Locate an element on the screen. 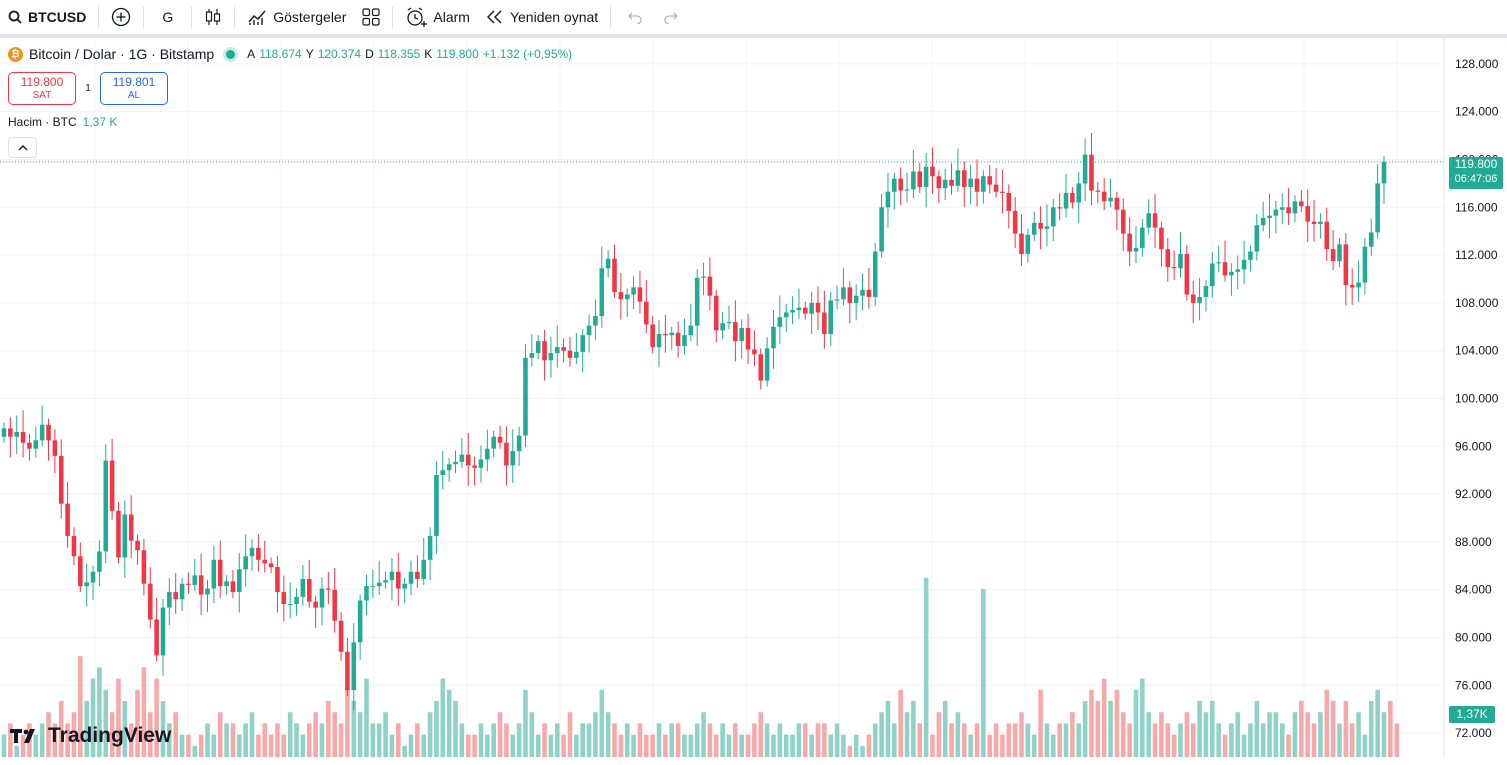 The height and width of the screenshot is (765, 1507). layouts-button is located at coordinates (371, 17).